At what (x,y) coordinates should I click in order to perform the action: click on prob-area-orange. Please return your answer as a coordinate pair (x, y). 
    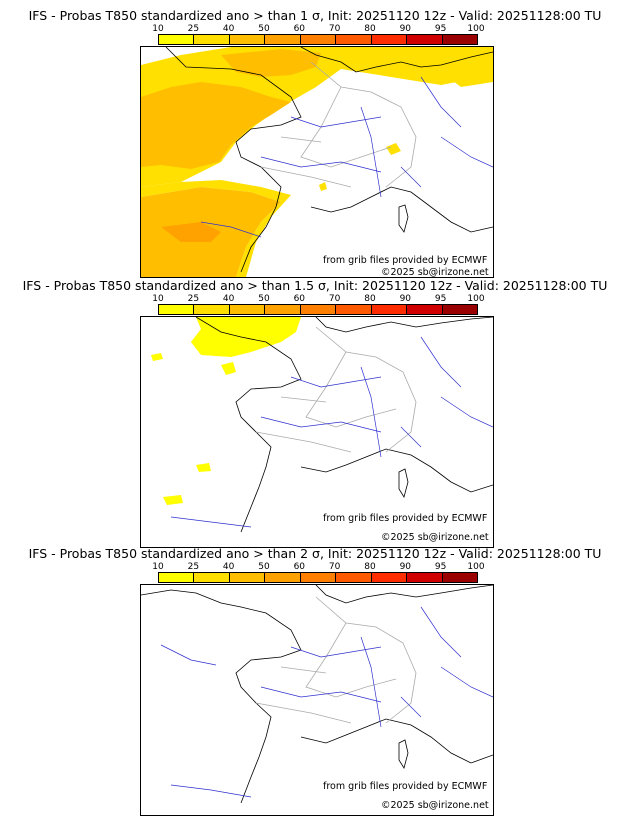
    Looking at the image, I should click on (216, 125).